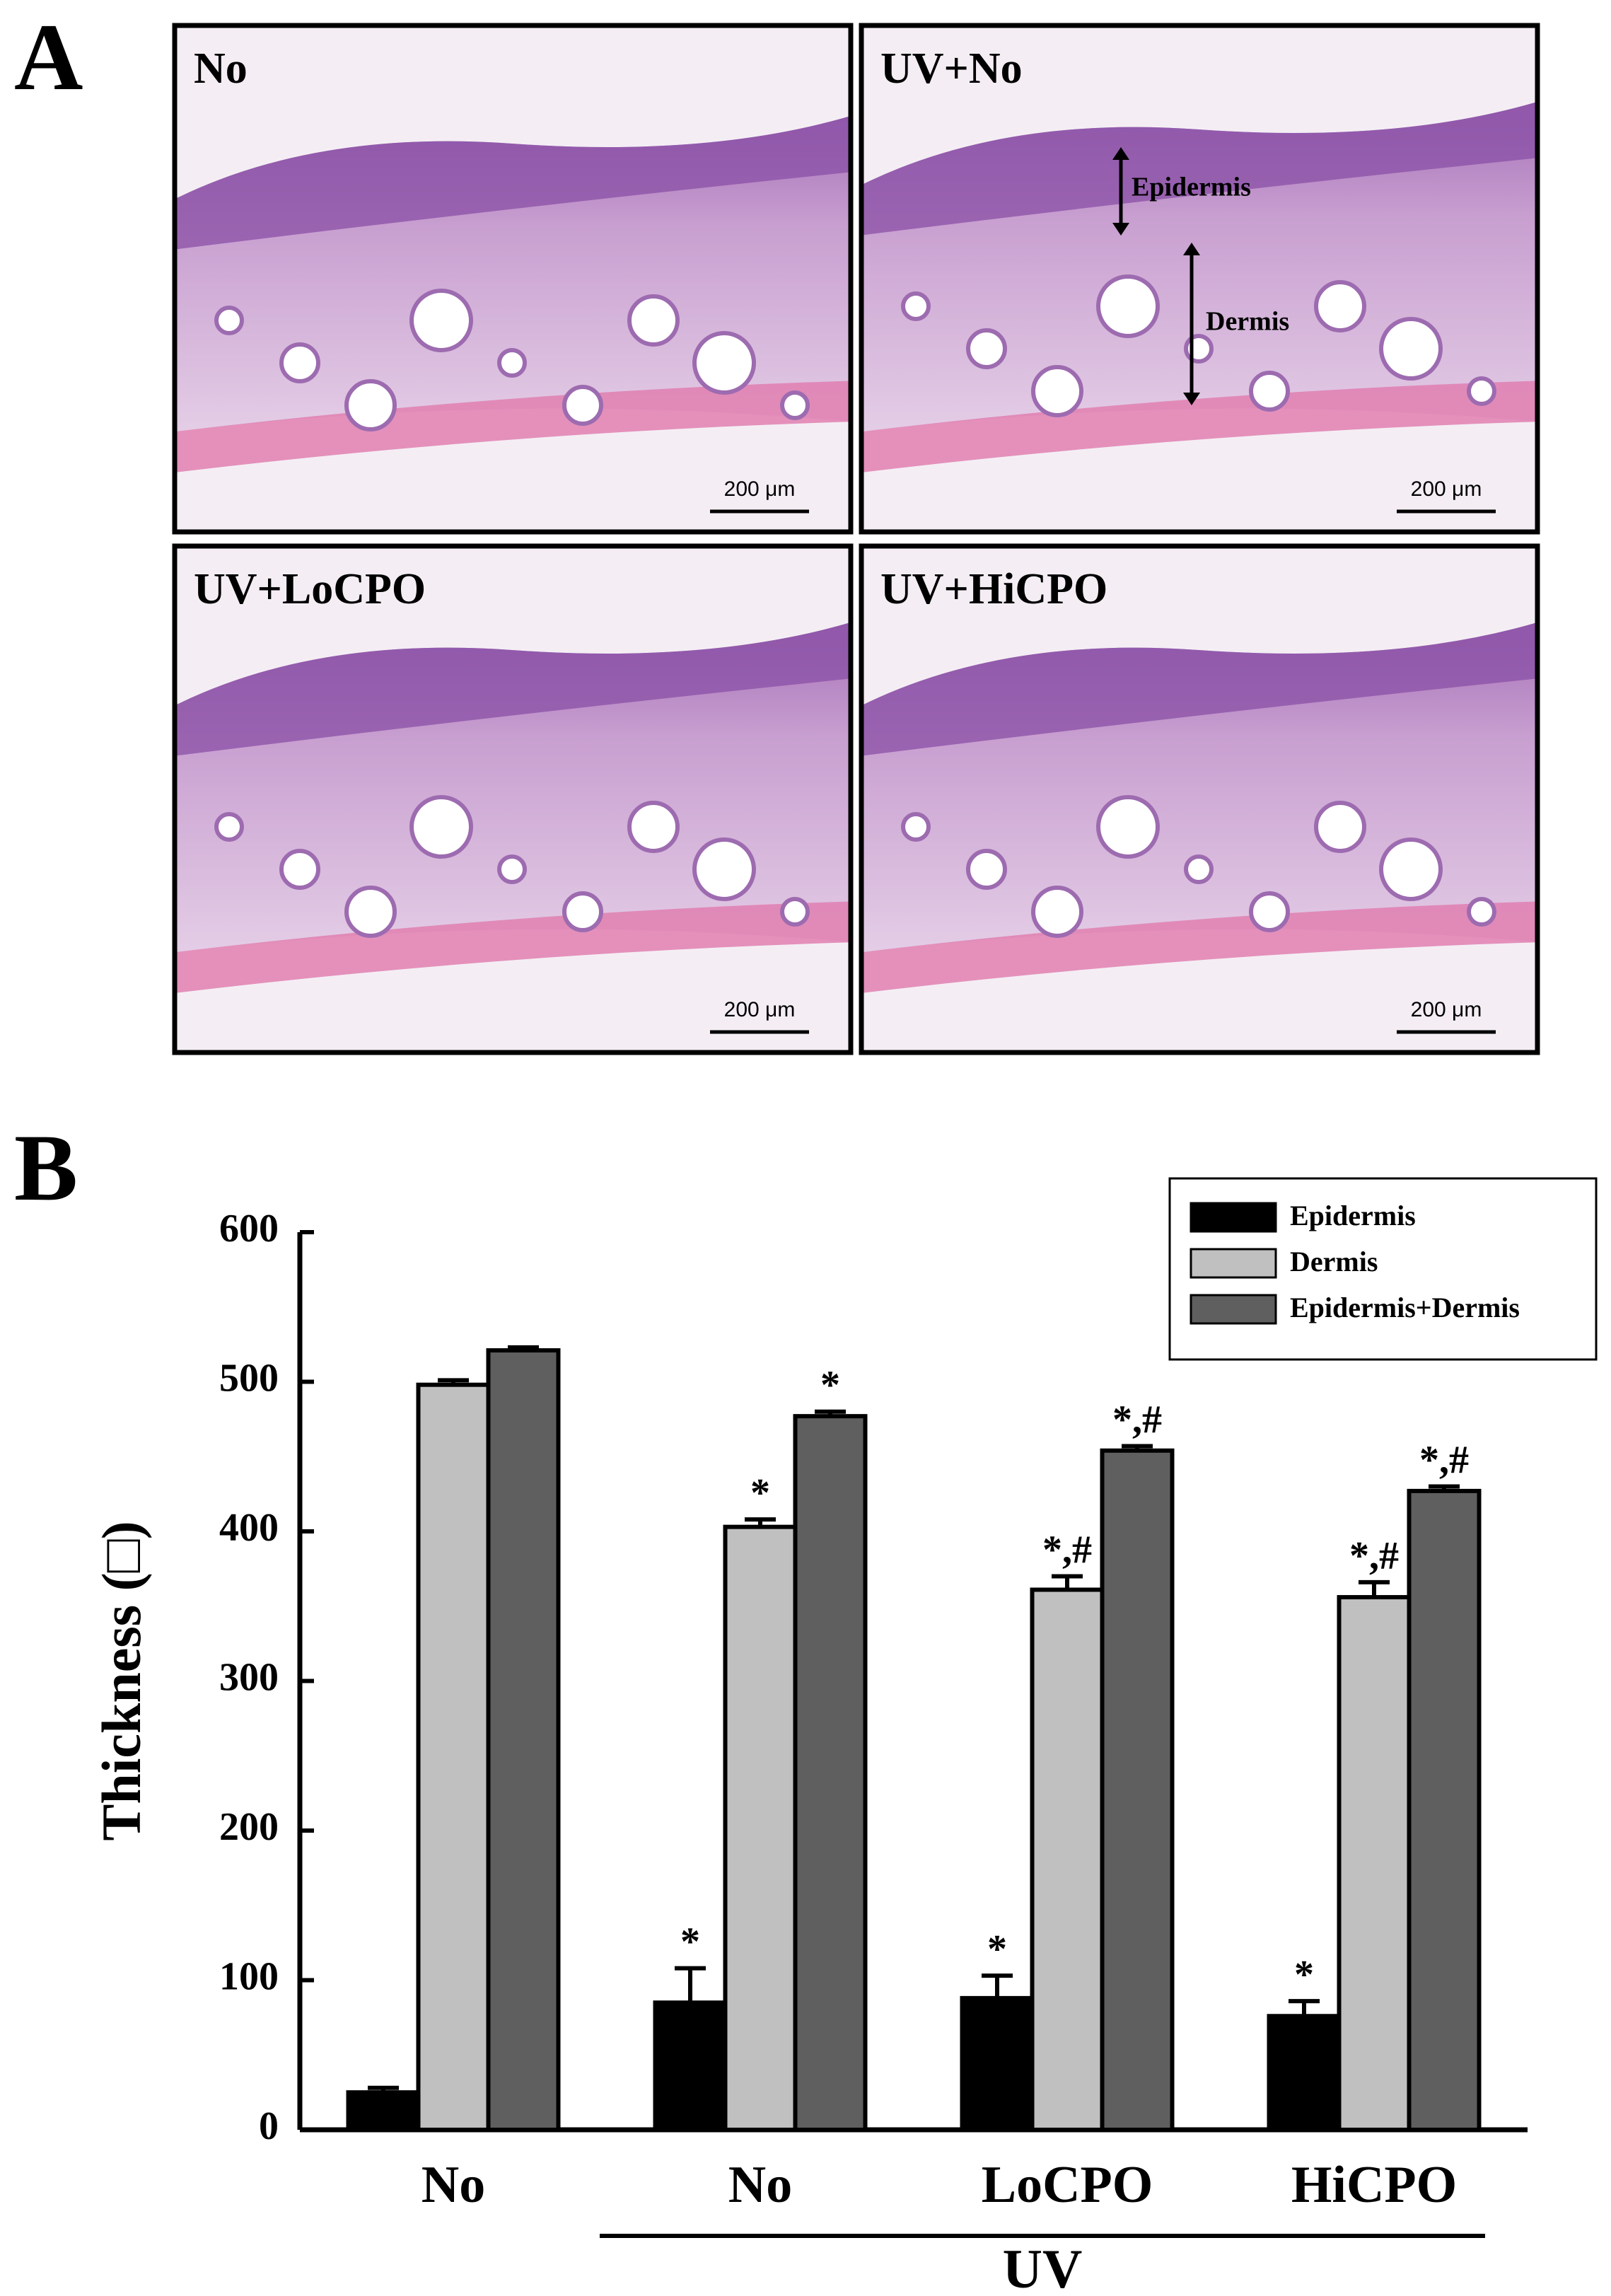 The height and width of the screenshot is (2296, 1611). I want to click on y-tick-label: 0, so click(269, 2126).